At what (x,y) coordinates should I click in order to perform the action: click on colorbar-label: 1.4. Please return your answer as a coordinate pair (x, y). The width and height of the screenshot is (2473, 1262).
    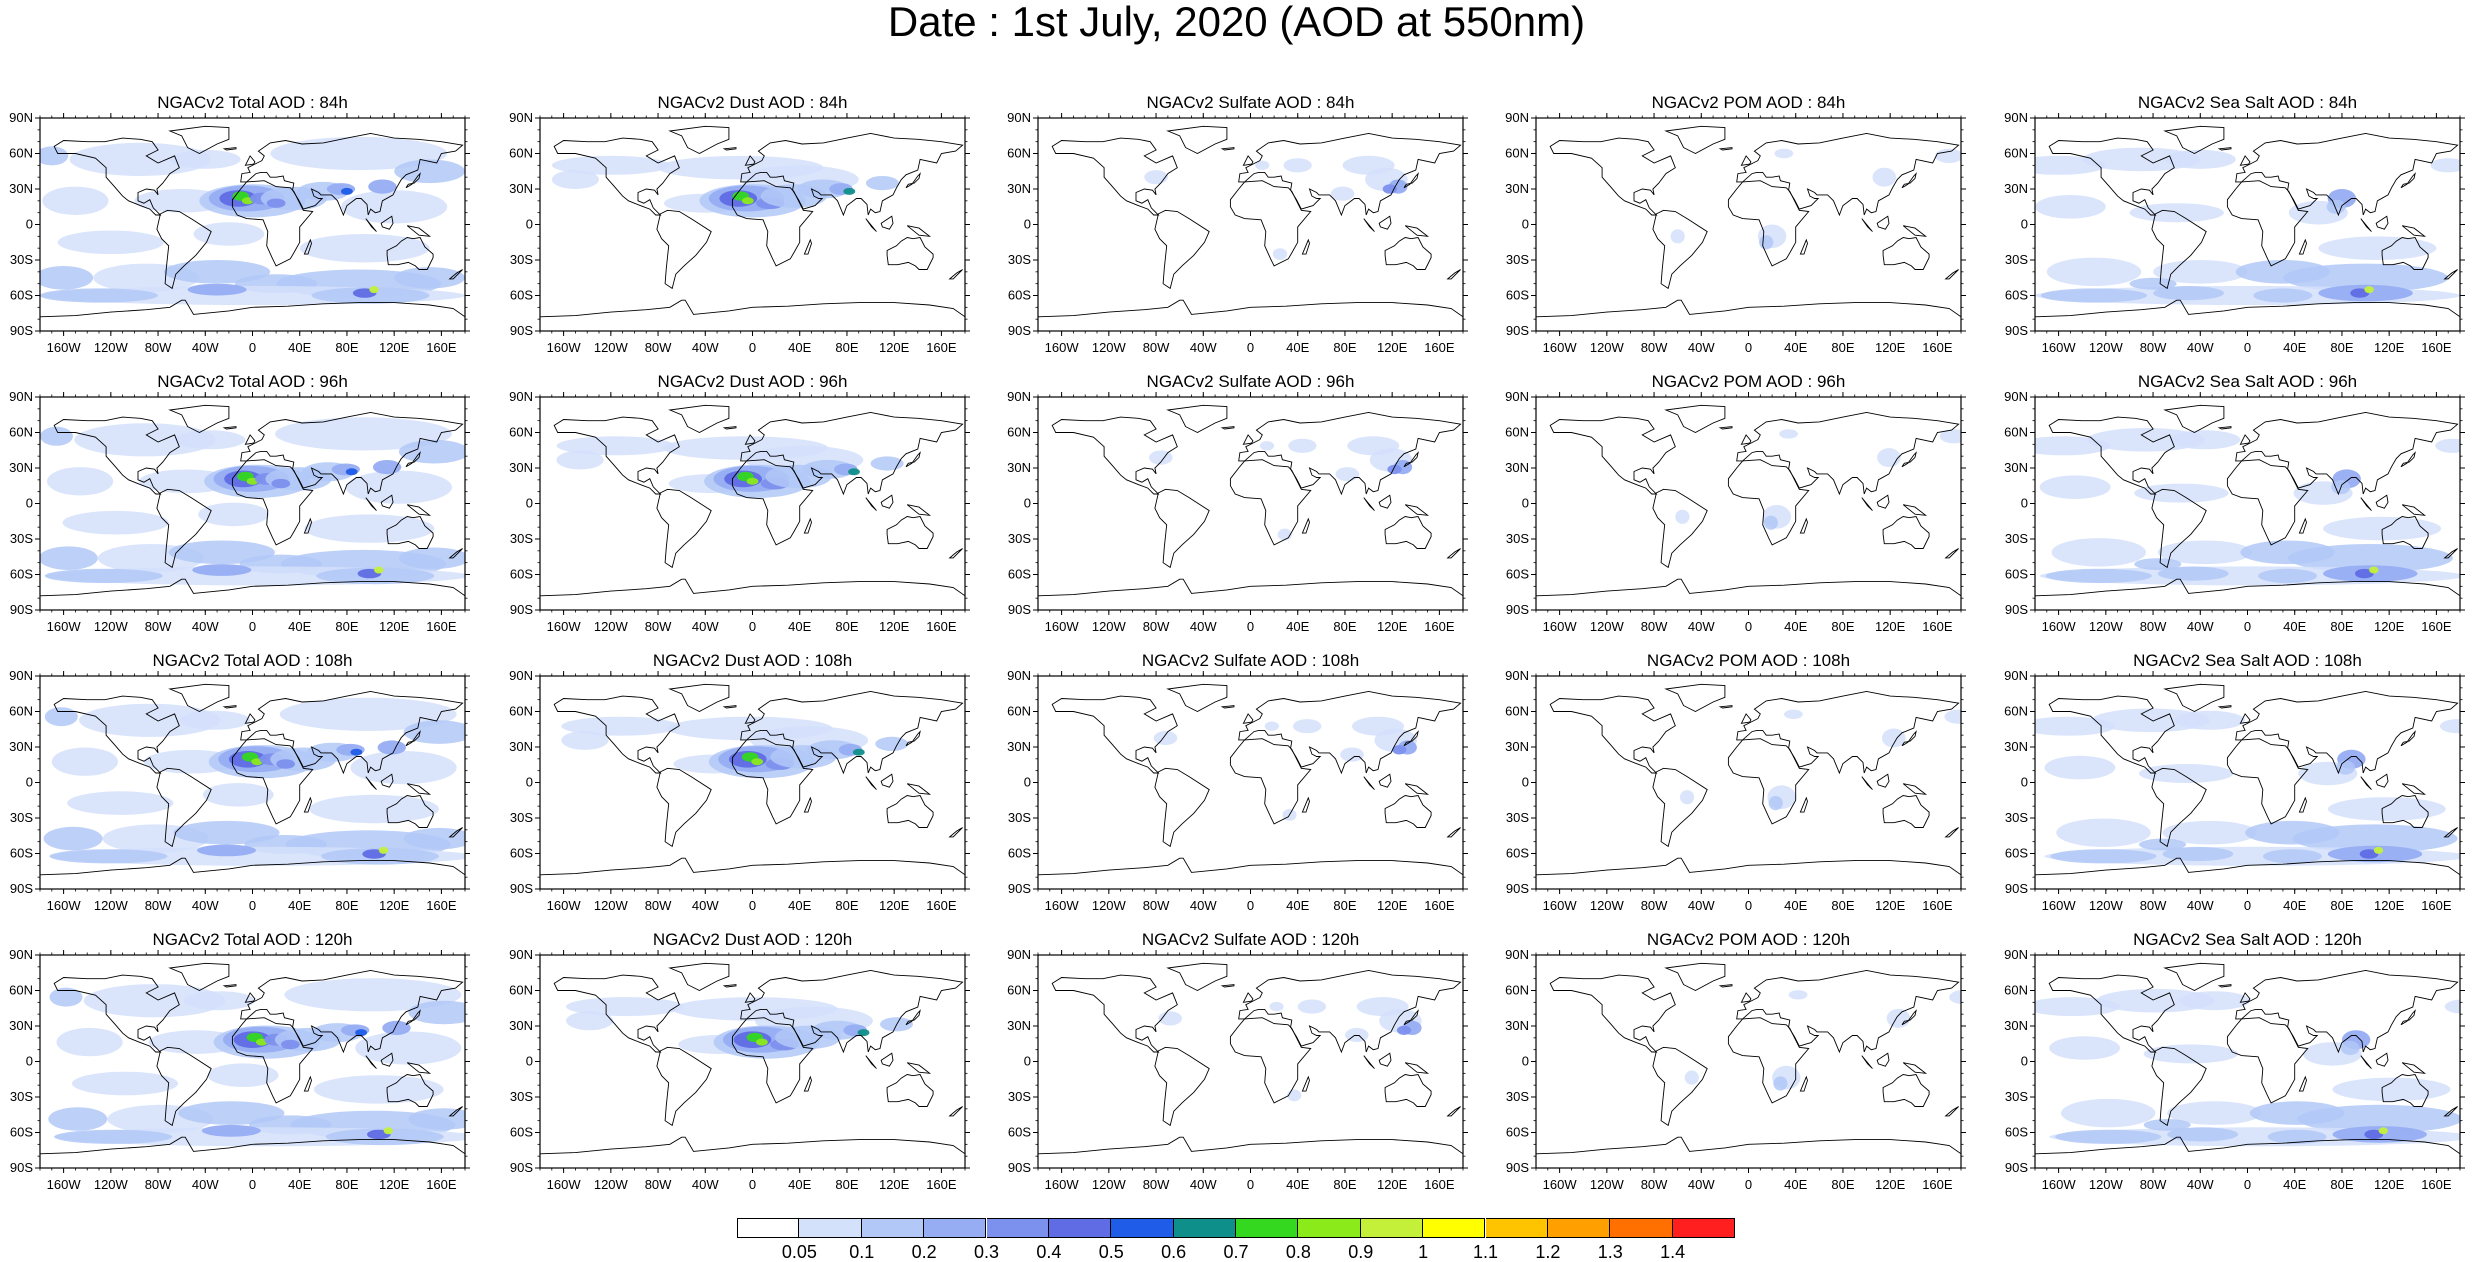
    Looking at the image, I should click on (1673, 1252).